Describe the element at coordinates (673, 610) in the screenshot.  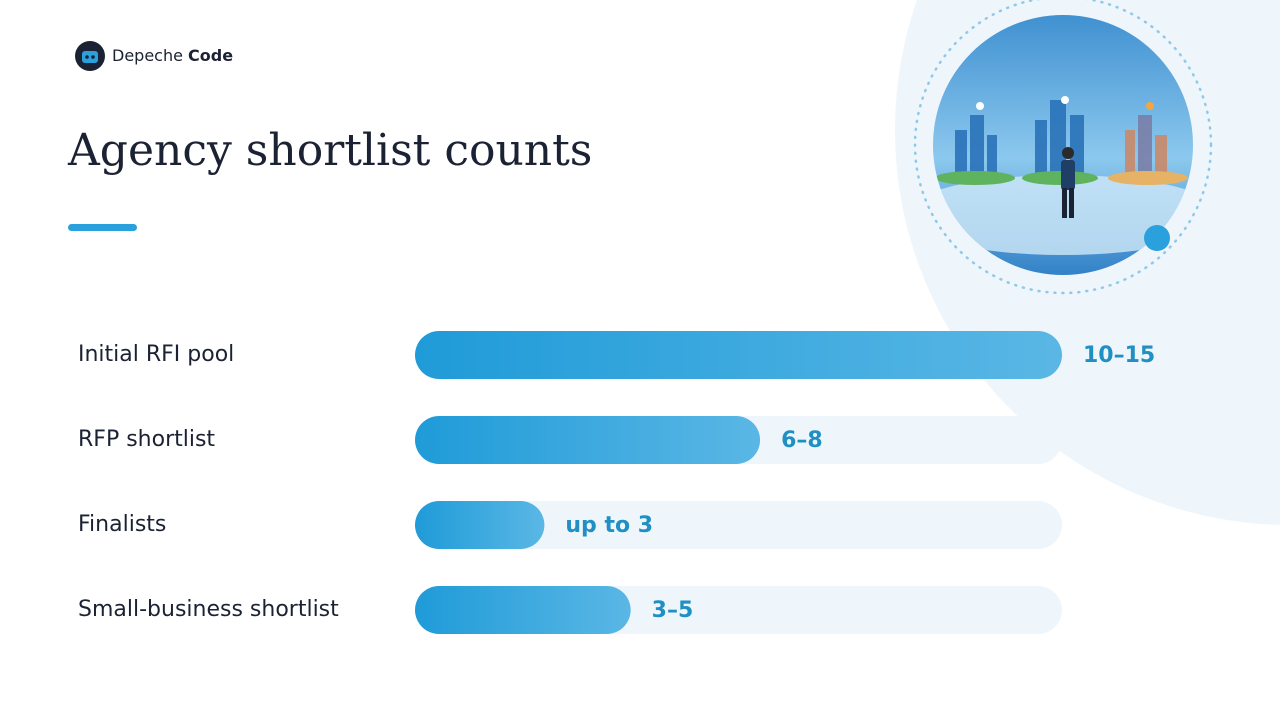
I see `value-label: 3–5` at that location.